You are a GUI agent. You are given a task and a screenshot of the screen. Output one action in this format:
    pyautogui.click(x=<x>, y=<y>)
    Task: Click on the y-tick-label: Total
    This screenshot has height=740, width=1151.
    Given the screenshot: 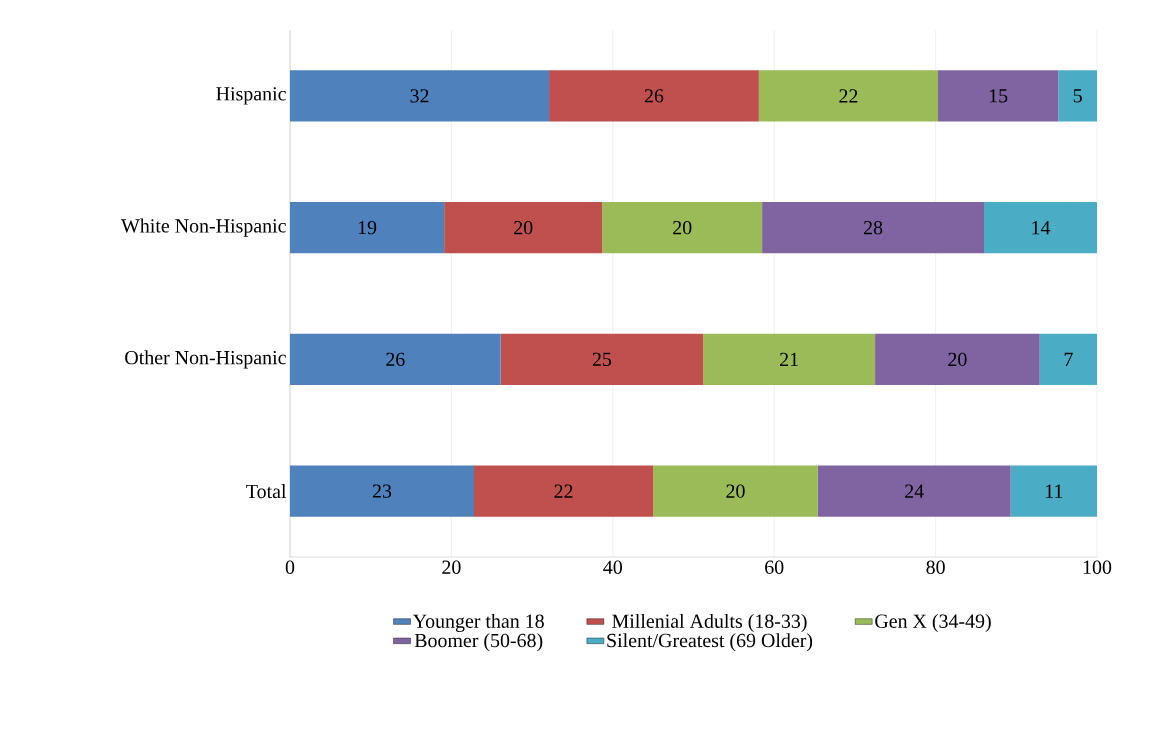 What is the action you would take?
    pyautogui.click(x=266, y=491)
    